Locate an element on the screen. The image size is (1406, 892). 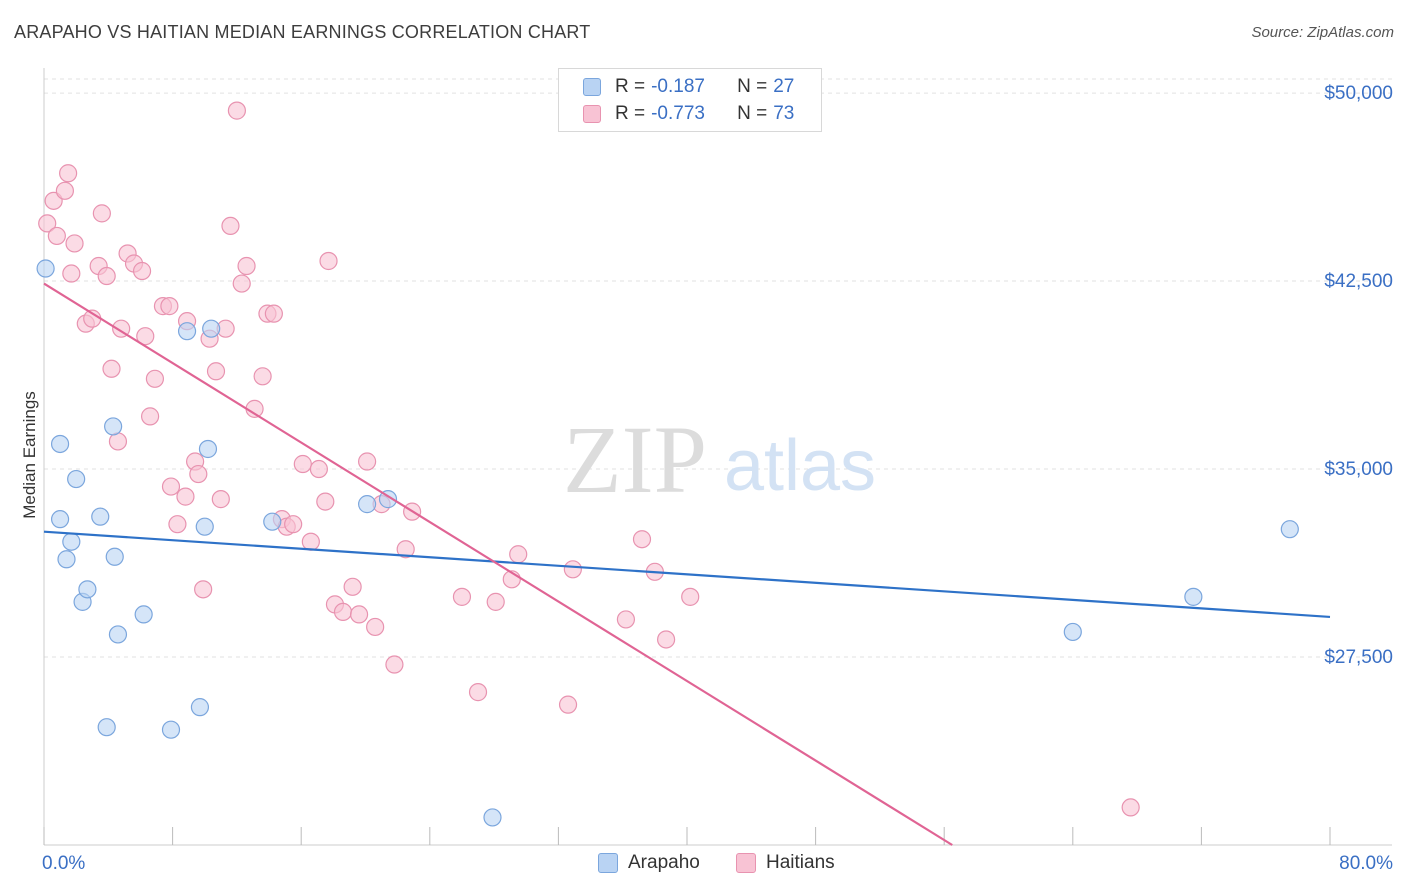
legend-item-arapaho: Arapaho is located at coordinates (649, 863).